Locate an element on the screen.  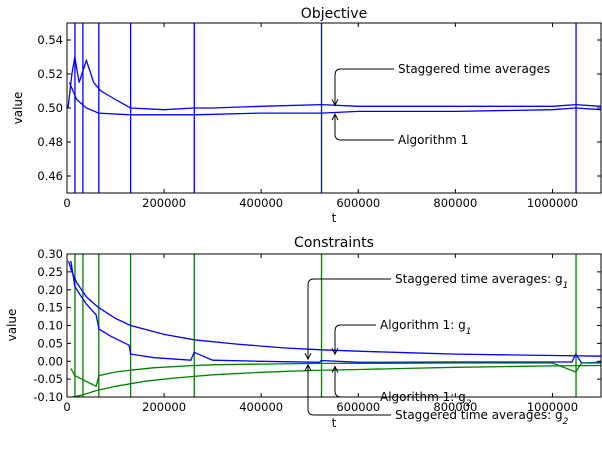
y-tick-label: 0.54 is located at coordinates (50, 40).